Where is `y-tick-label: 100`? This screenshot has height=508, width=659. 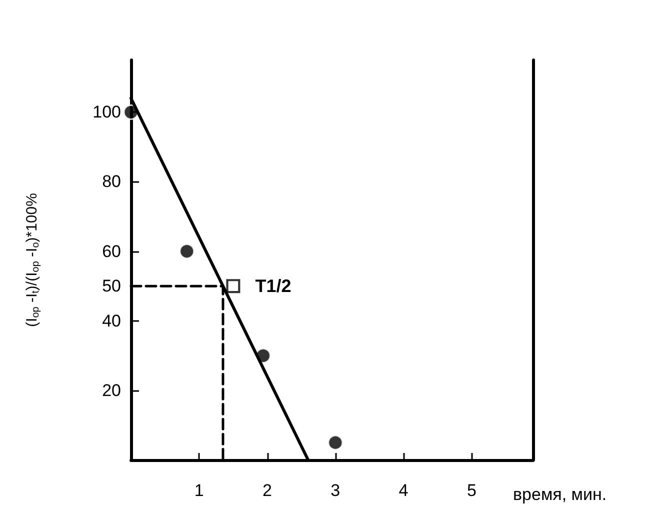
y-tick-label: 100 is located at coordinates (106, 112).